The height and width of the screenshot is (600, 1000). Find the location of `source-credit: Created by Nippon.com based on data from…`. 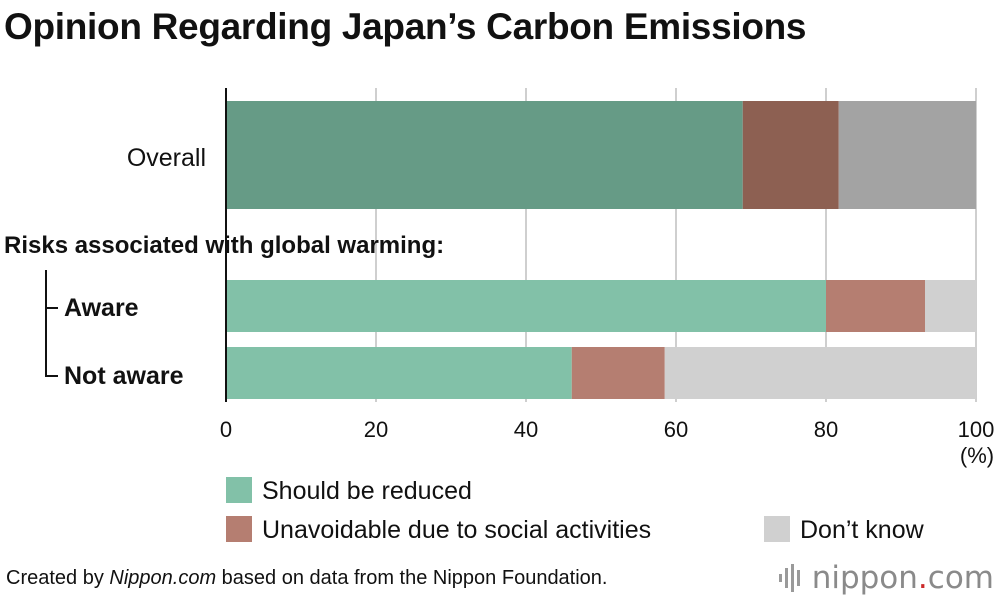

source-credit: Created by Nippon.com based on data from… is located at coordinates (307, 578).